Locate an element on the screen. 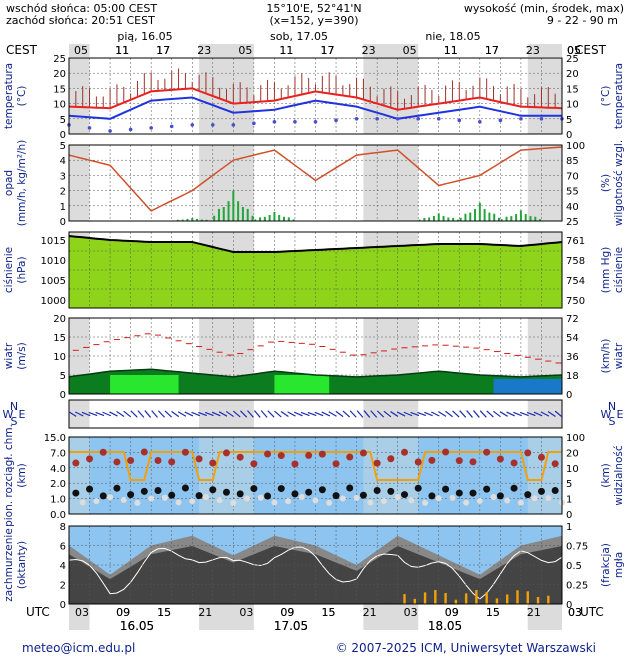  vis-tick-left: 1.0 is located at coordinates (58, 500).